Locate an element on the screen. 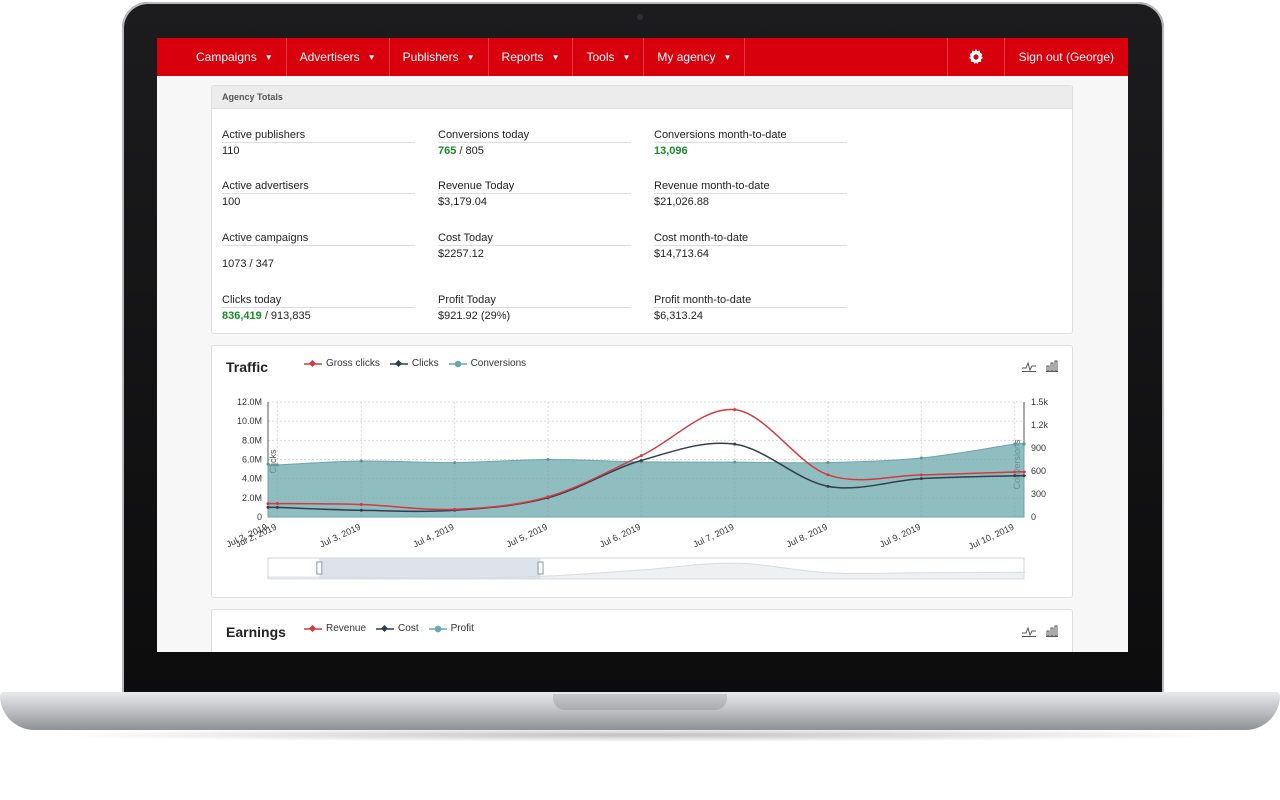  y-left-tick-label: 12.0M is located at coordinates (249, 402).